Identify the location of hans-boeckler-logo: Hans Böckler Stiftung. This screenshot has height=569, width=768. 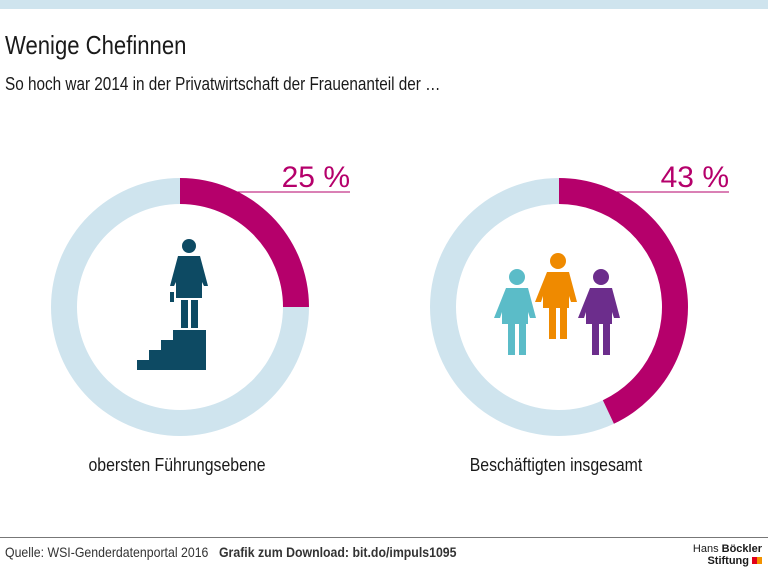
(727, 555).